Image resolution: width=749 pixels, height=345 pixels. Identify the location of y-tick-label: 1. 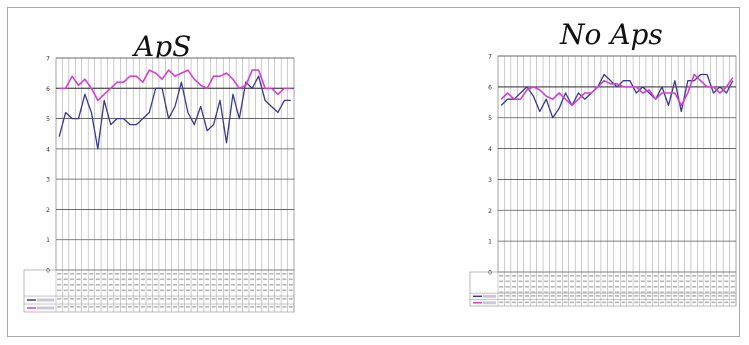
(490, 242).